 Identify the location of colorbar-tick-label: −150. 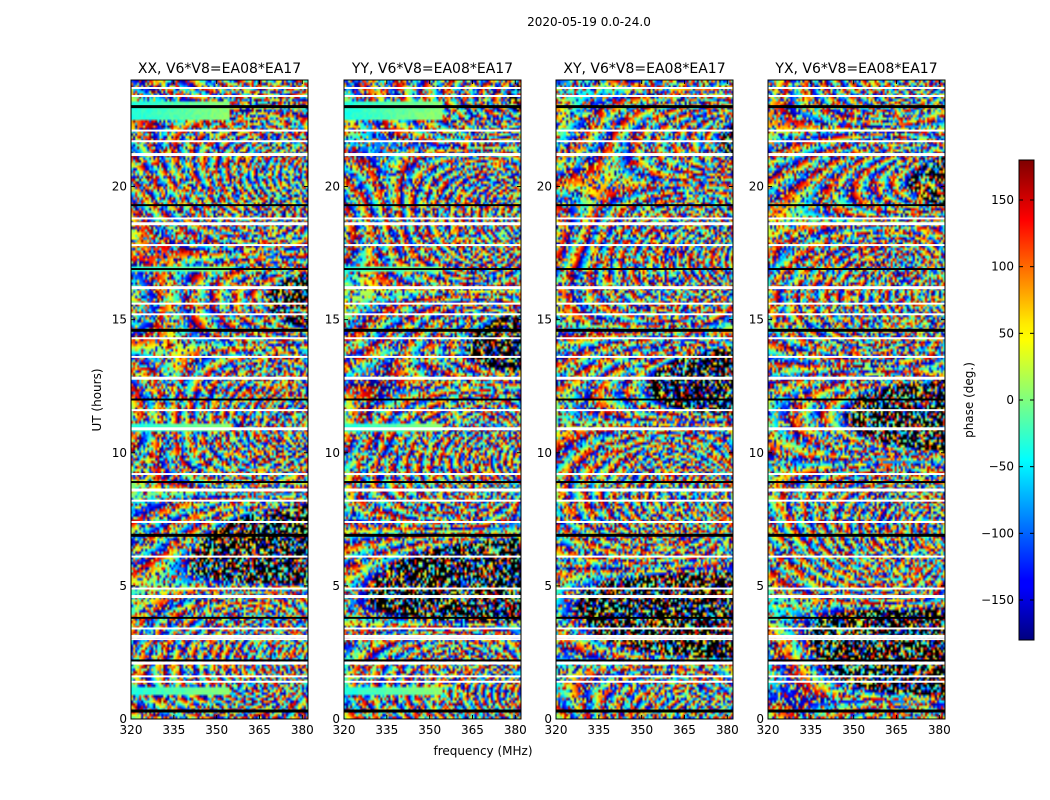
(997, 600).